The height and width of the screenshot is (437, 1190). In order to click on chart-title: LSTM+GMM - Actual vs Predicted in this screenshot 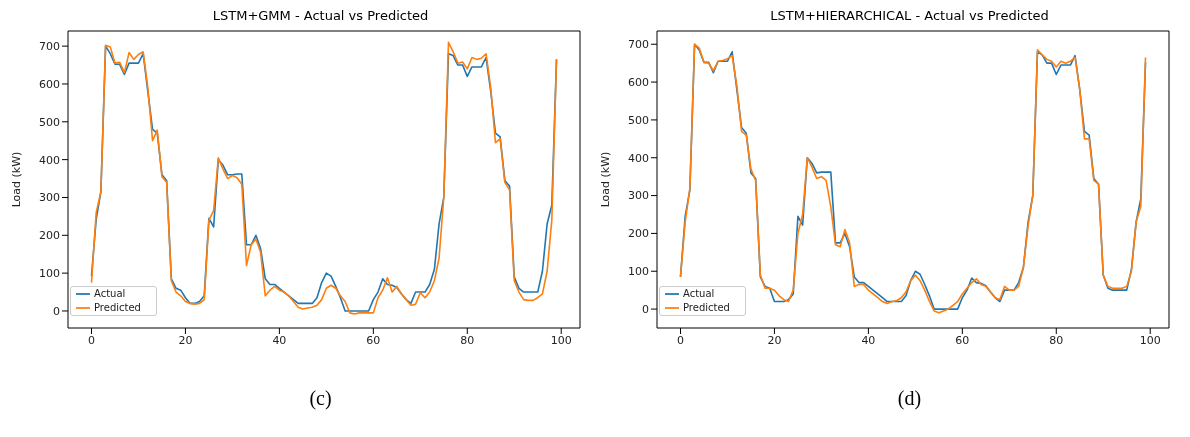, I will do `click(320, 16)`.